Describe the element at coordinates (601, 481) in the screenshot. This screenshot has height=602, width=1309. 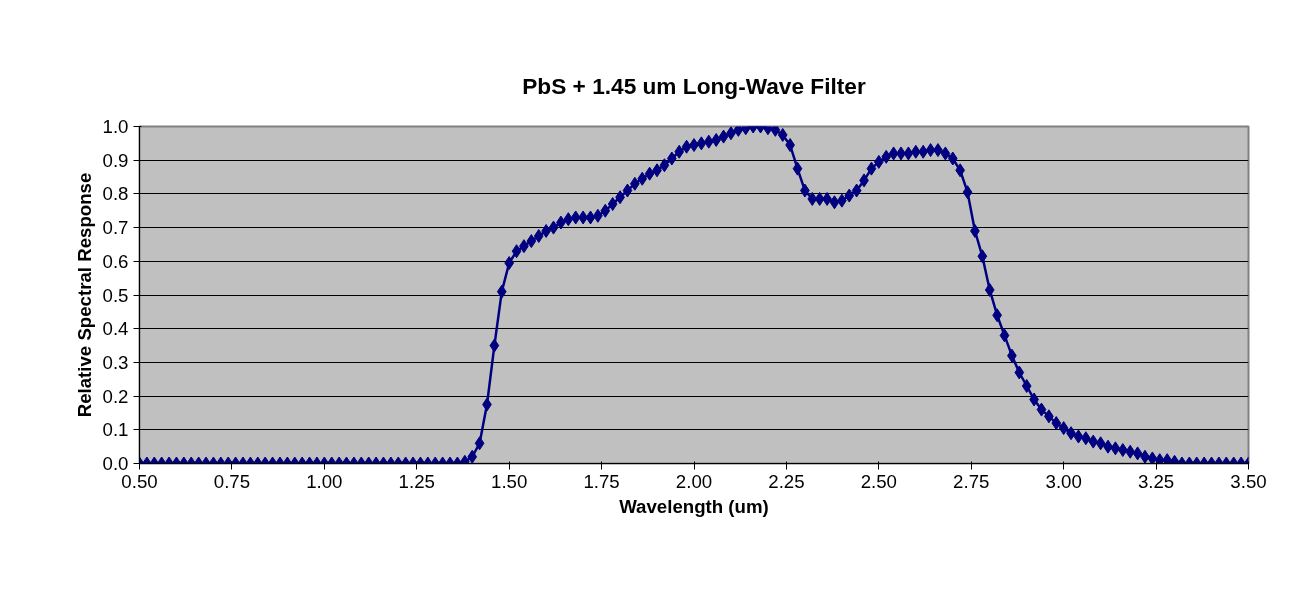
I see `x-tick-label: 1.75` at that location.